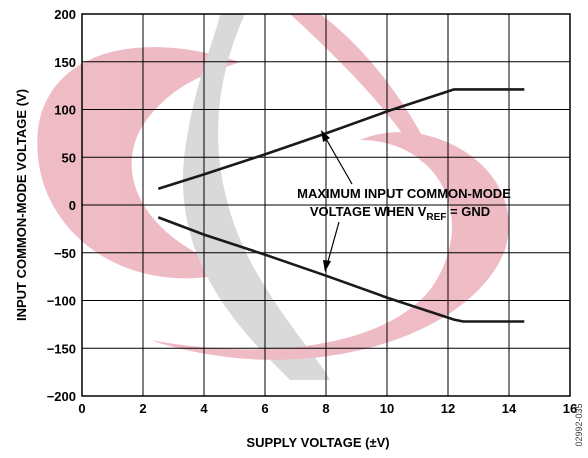  I want to click on y-tick-label: −200, so click(61, 396).